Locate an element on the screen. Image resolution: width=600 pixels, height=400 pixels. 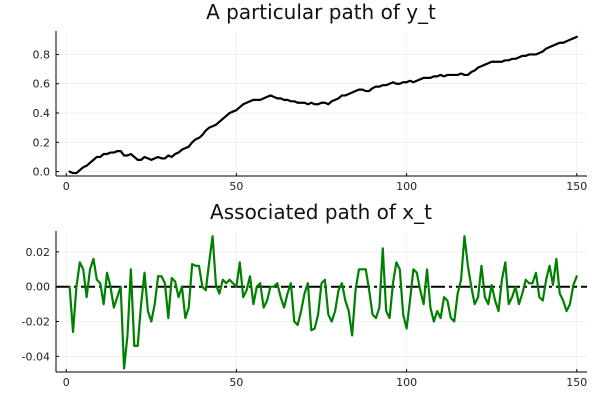
y-tick-label-0: -0.04 is located at coordinates (36, 356).